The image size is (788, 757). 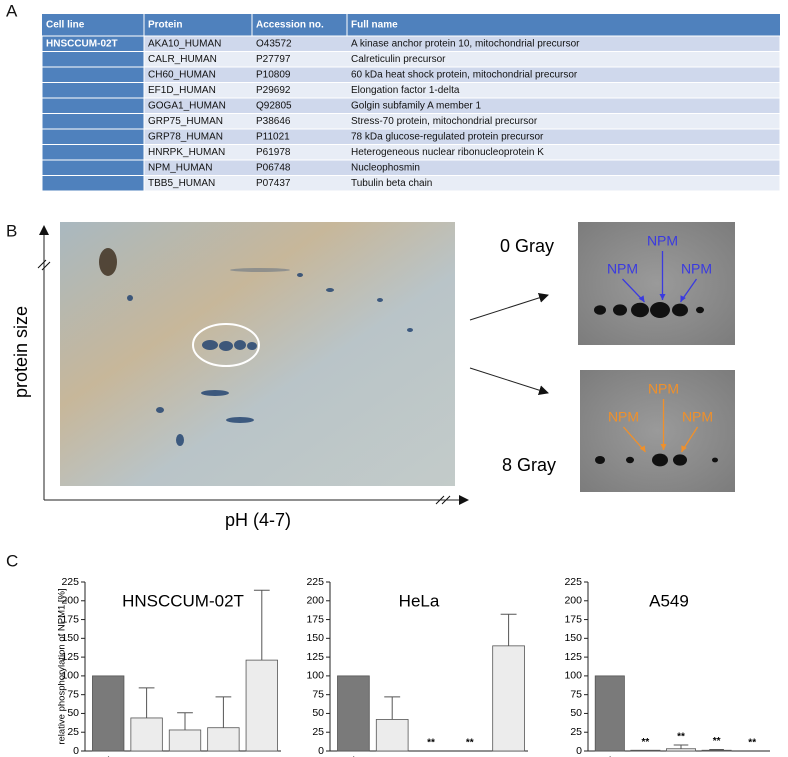 What do you see at coordinates (573, 601) in the screenshot?
I see `y-tick-label: 200` at bounding box center [573, 601].